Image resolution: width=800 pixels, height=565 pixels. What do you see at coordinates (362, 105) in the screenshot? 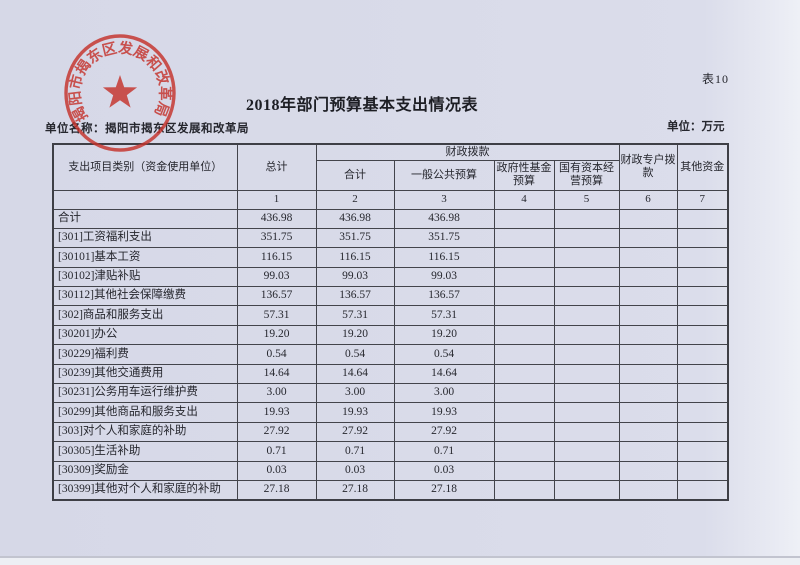
I see `document-title: 2018年部门预算基本支出情况表` at bounding box center [362, 105].